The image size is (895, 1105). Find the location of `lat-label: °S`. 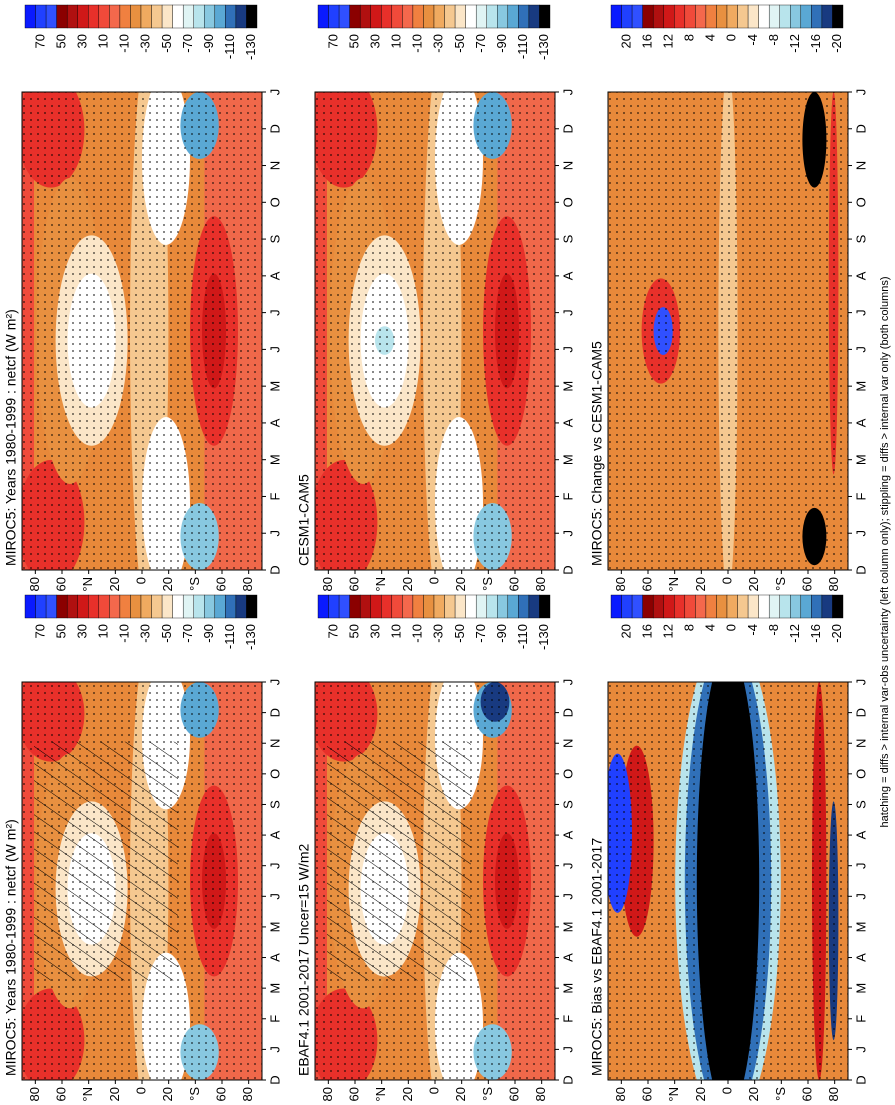

lat-label: °S is located at coordinates (780, 1094).